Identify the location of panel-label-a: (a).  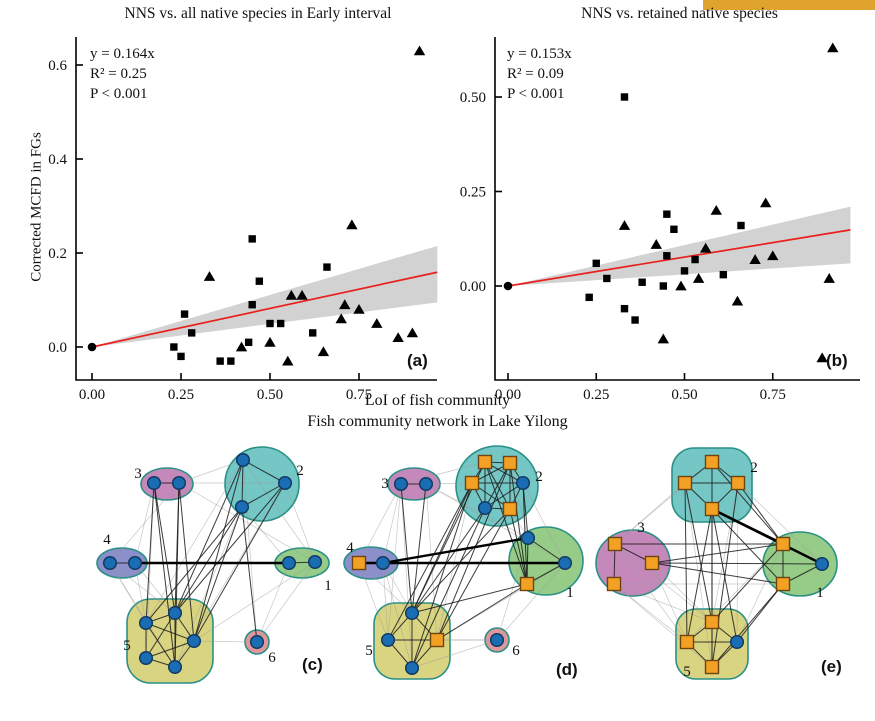
(417, 360).